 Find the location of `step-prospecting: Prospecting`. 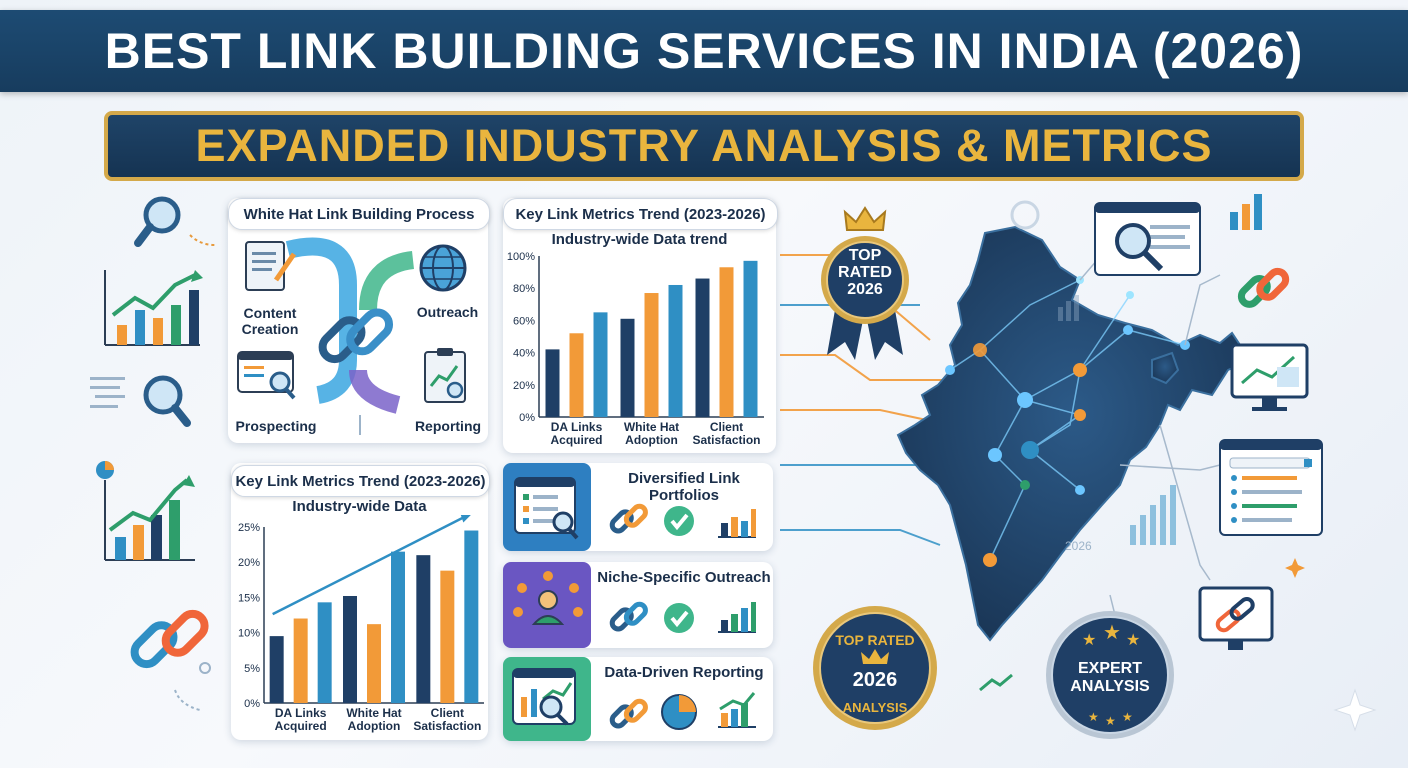

step-prospecting: Prospecting is located at coordinates (276, 426).